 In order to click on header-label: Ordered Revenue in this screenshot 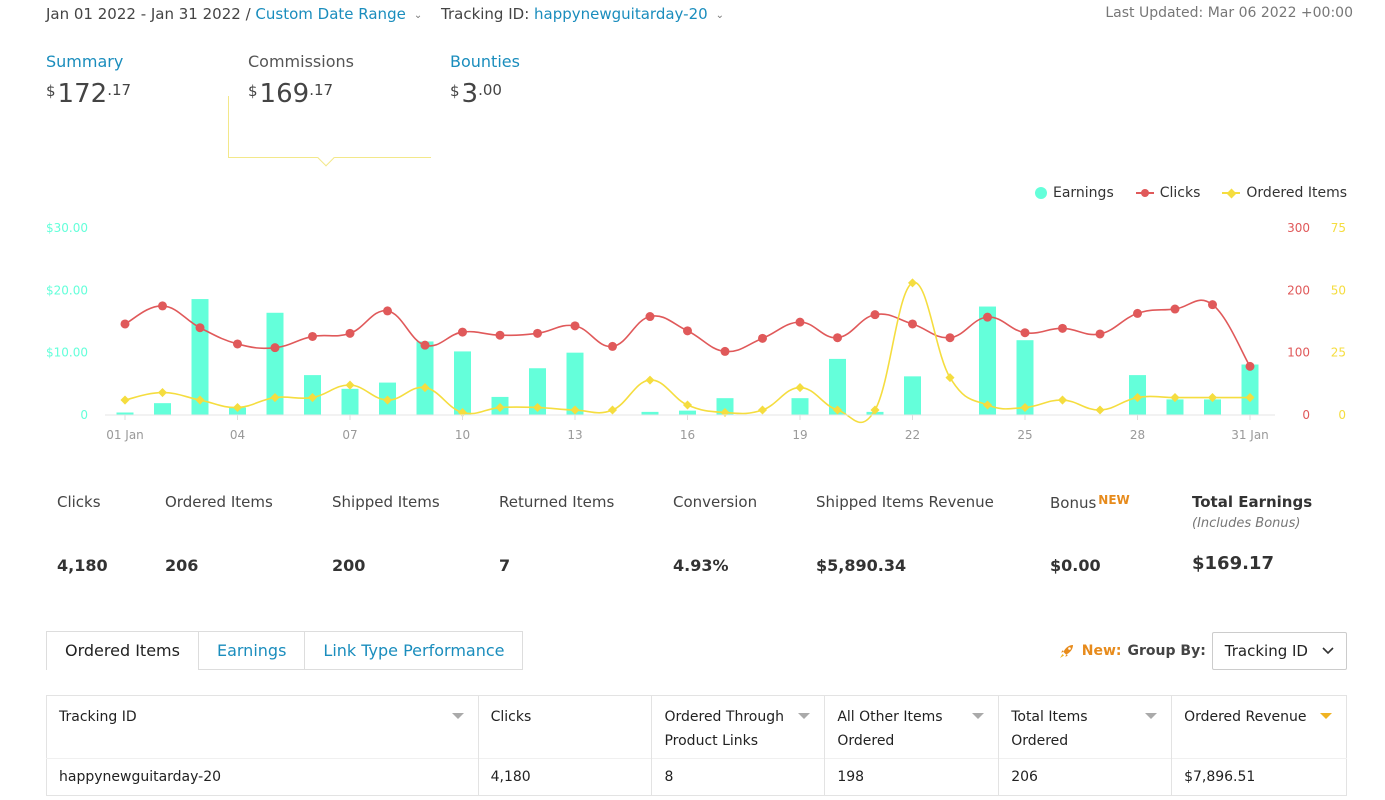, I will do `click(1245, 717)`.